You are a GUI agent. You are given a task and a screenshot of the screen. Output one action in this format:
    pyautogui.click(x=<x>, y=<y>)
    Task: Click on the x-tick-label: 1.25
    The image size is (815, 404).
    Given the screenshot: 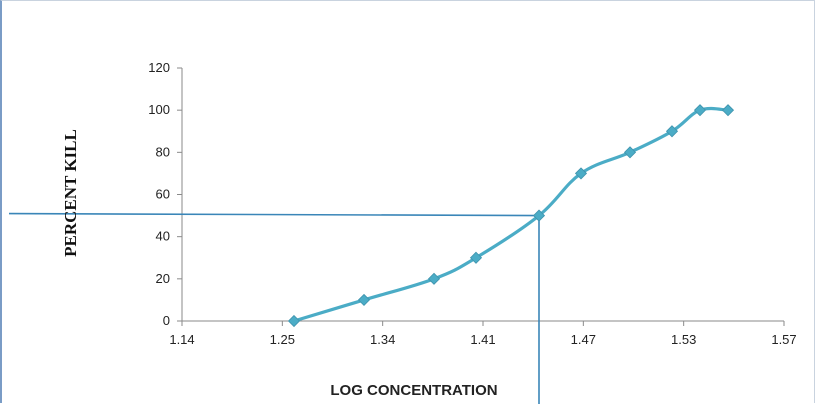 What is the action you would take?
    pyautogui.click(x=282, y=339)
    